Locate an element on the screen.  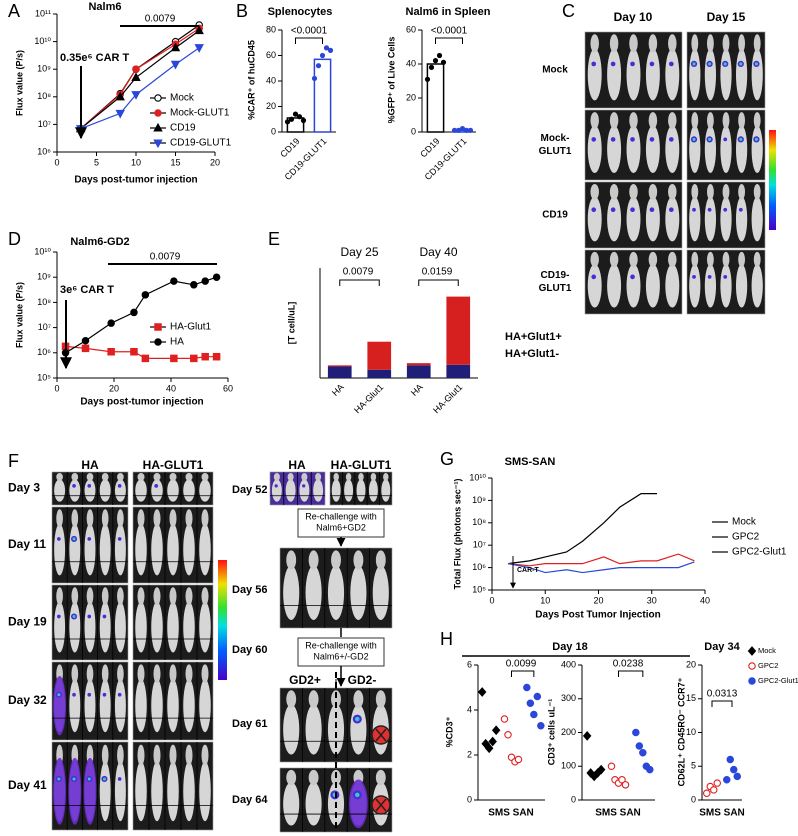
group-label: GD2+ is located at coordinates (305, 680).